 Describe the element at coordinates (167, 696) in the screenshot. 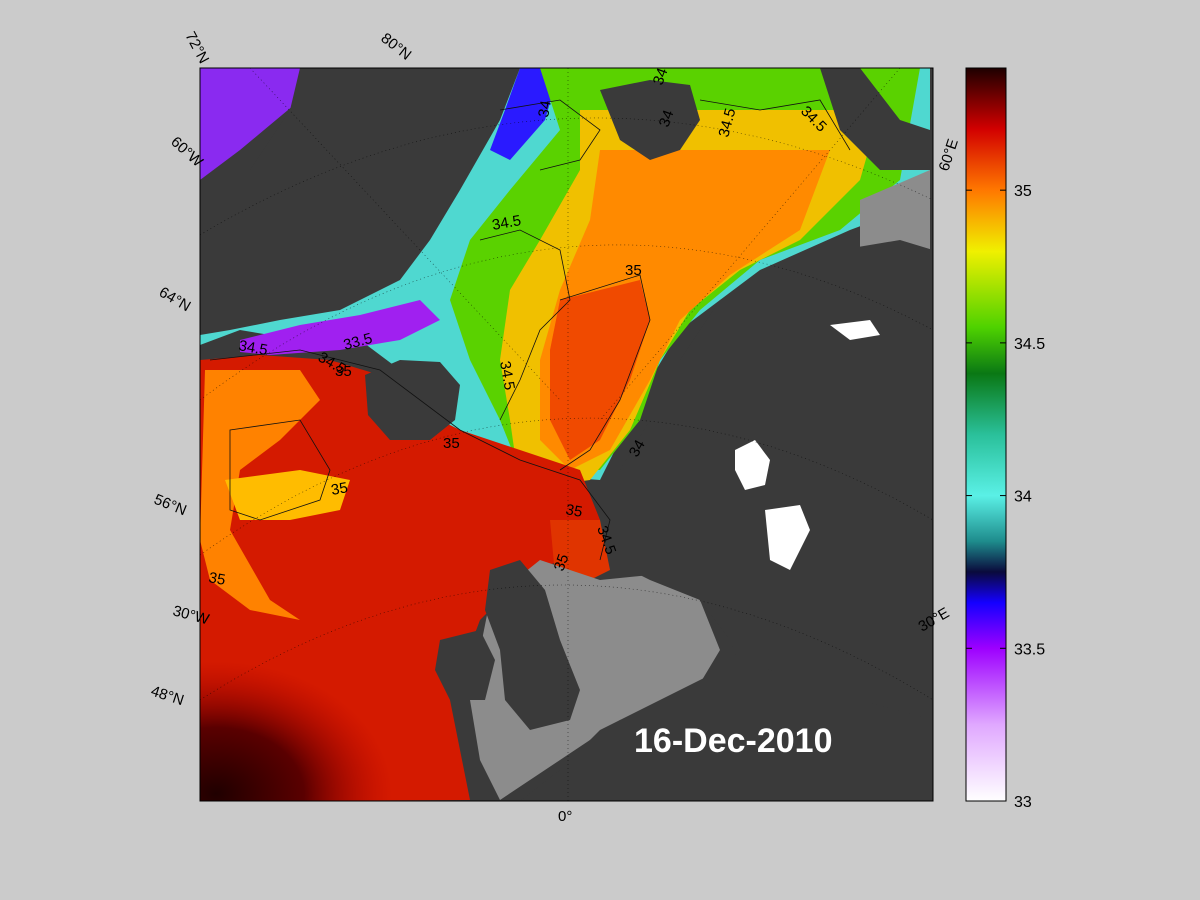

I see `graticule-label-lat-48: 48°N` at that location.